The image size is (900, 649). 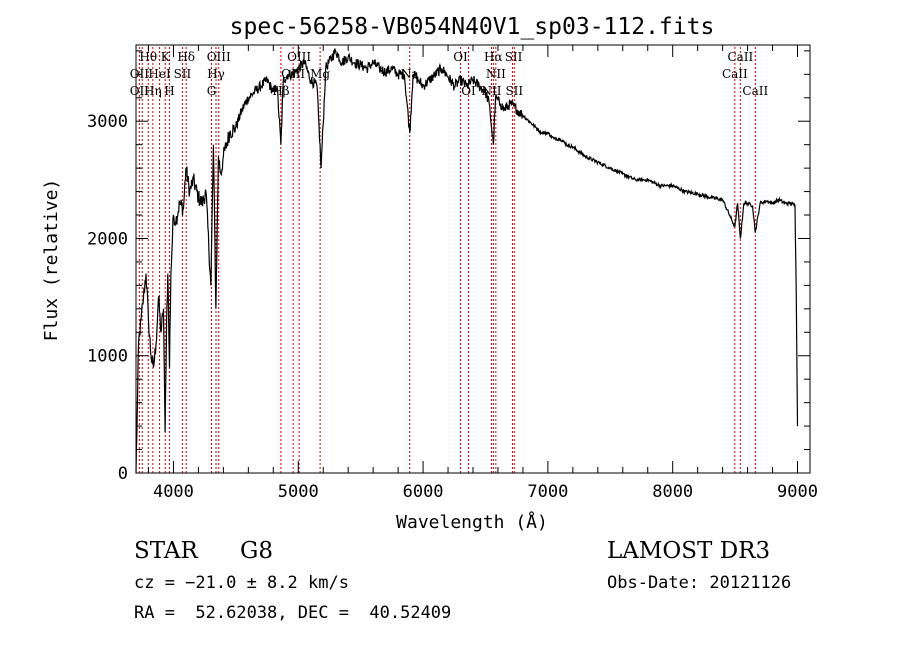 What do you see at coordinates (107, 357) in the screenshot?
I see `y-tick-label-1: 1000` at bounding box center [107, 357].